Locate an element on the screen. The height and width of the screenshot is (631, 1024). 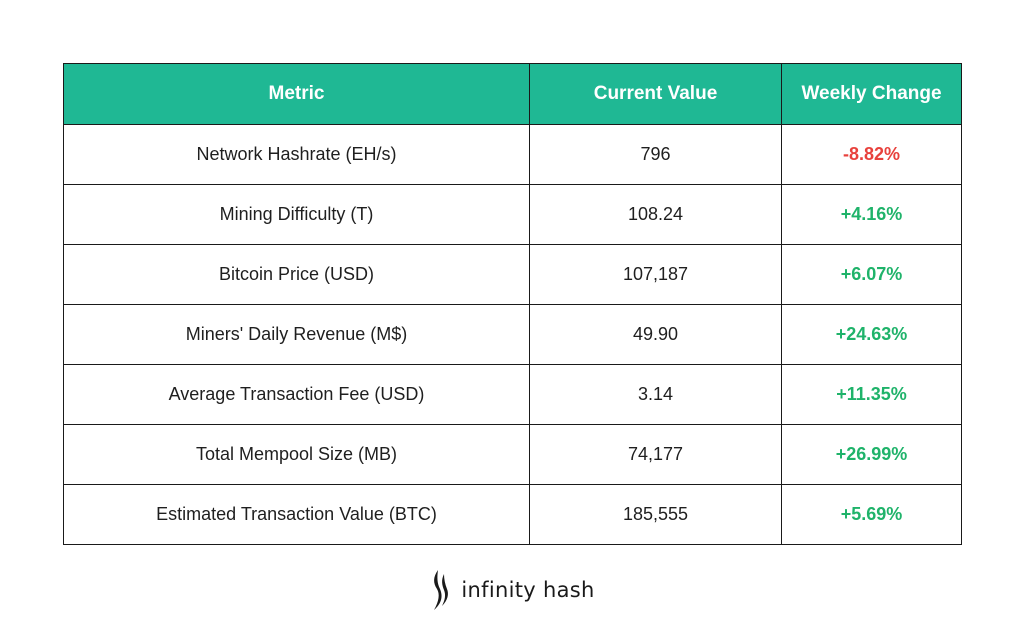
header-row: Metric Current Value Weekly Change is located at coordinates (512, 94).